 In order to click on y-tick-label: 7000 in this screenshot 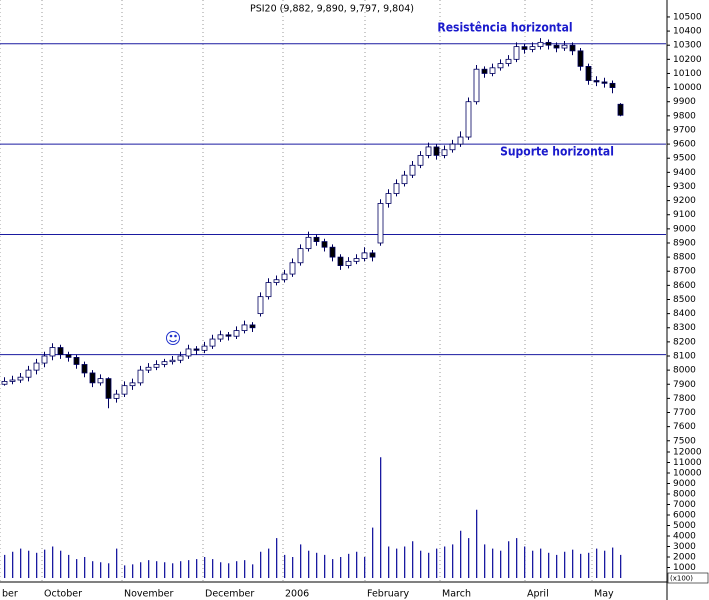, I will do `click(684, 505)`.